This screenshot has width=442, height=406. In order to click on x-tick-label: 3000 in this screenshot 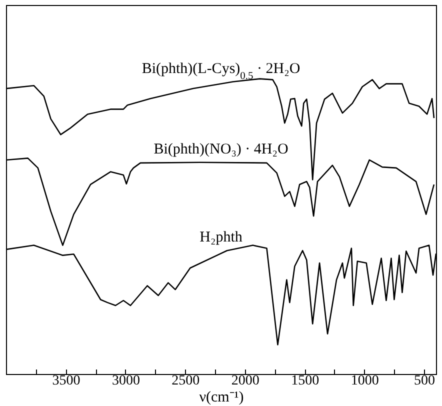, I will do `click(126, 381)`.